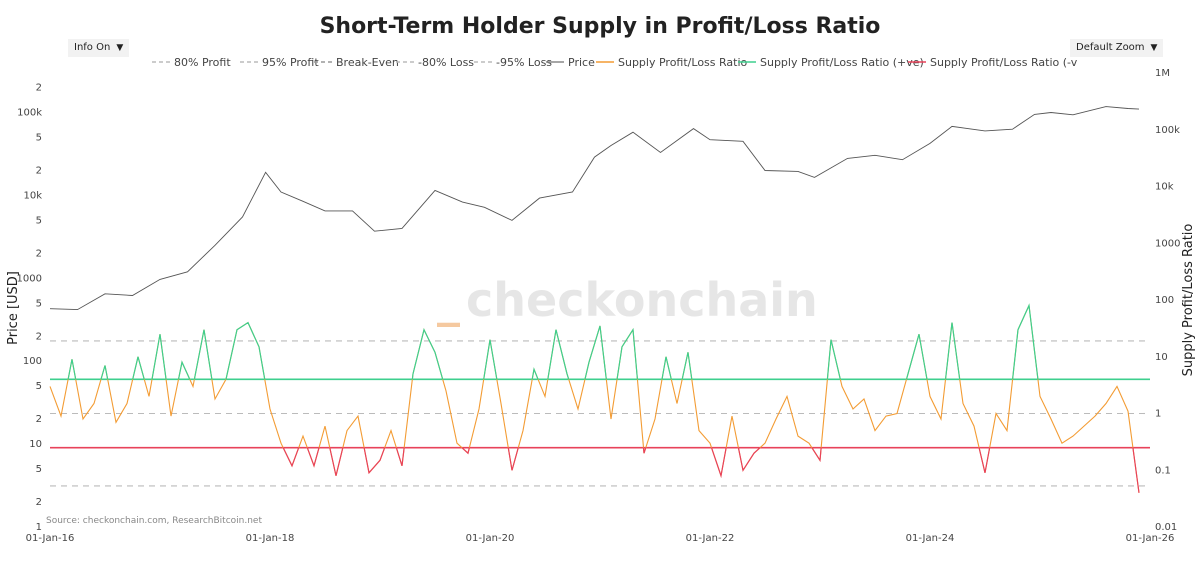 This screenshot has height=569, width=1200. I want to click on legend-item: -80% Loss, so click(435, 62).